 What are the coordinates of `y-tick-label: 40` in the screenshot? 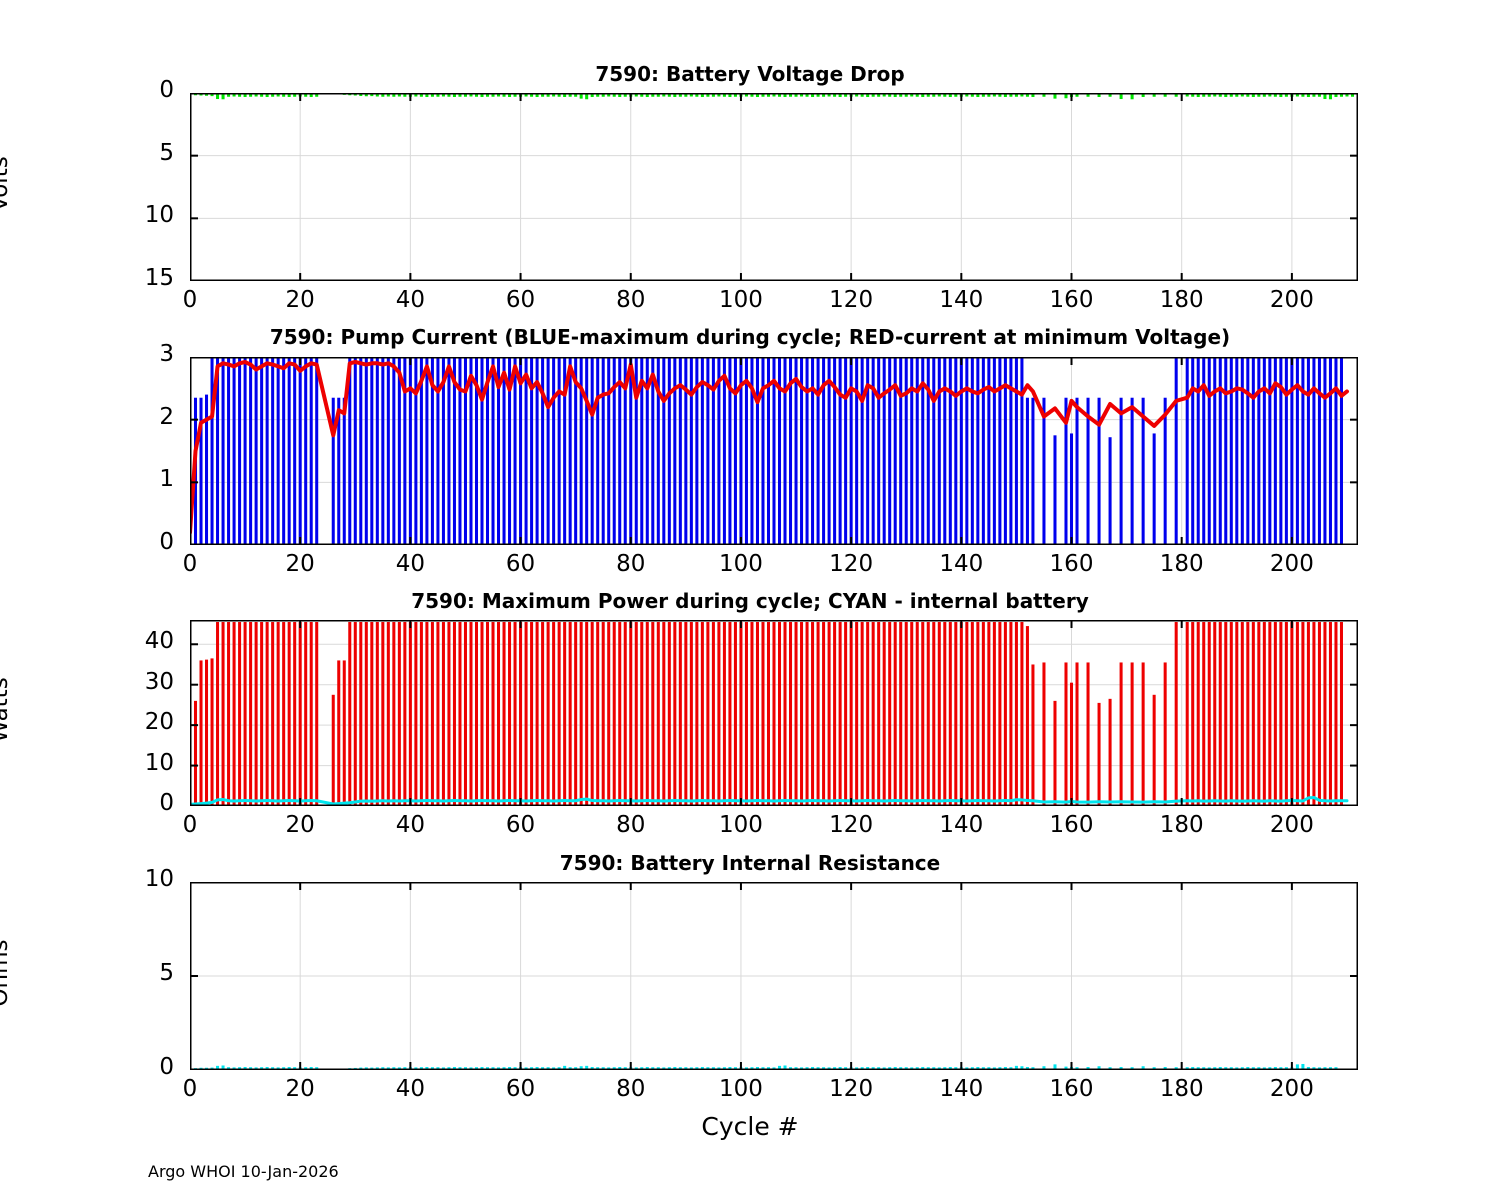 It's located at (159, 641).